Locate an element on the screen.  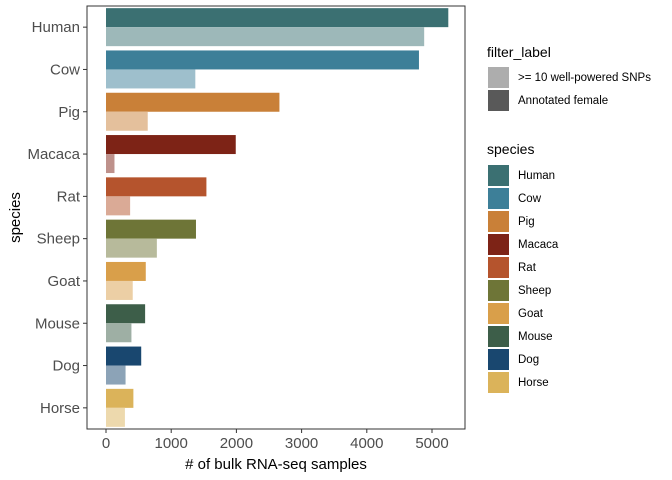
legend-species-label: Human is located at coordinates (536, 176).